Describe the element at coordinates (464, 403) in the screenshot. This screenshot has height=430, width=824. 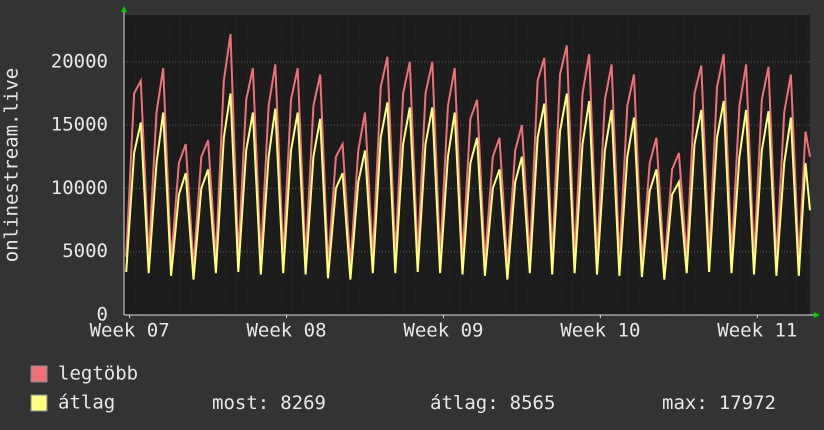
I see `stat-label: átlag:` at that location.